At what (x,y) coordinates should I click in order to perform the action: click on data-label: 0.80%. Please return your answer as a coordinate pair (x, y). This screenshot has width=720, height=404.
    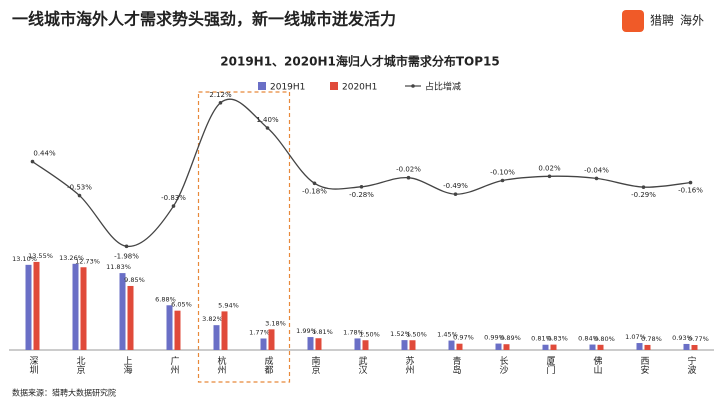
    Looking at the image, I should click on (604, 339).